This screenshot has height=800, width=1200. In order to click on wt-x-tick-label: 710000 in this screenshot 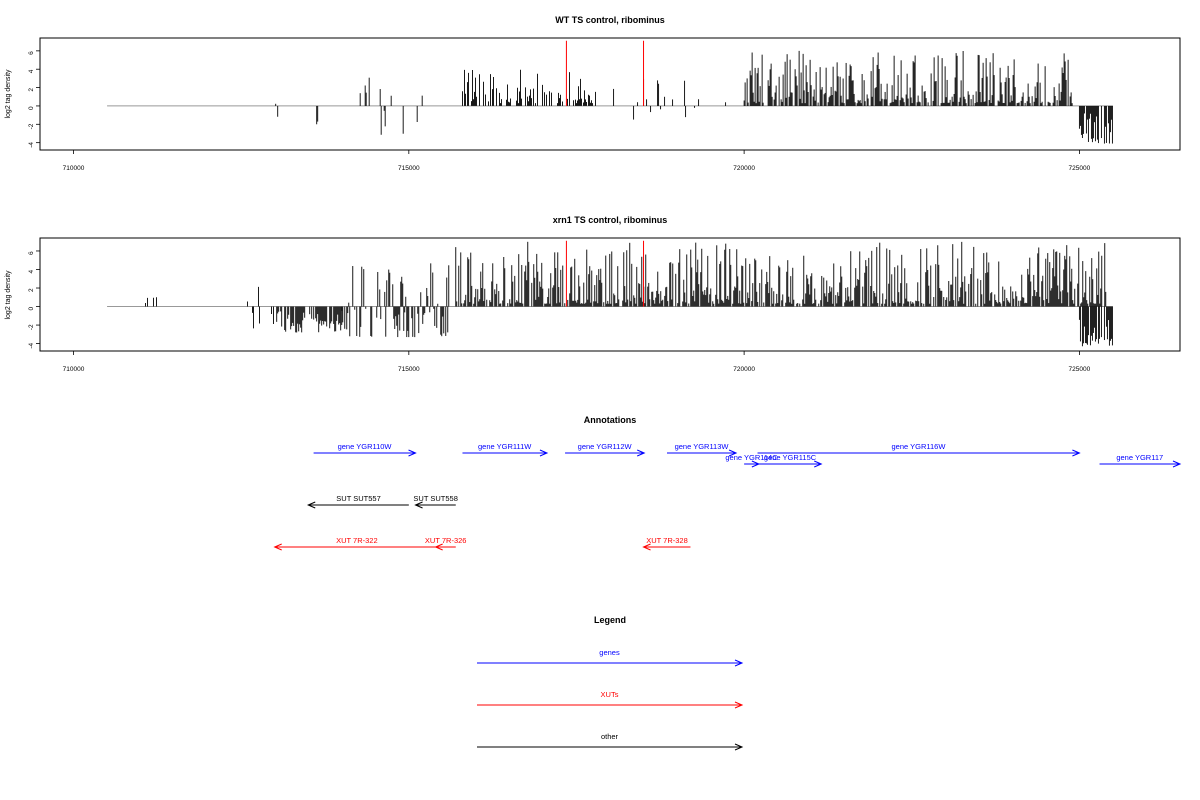, I will do `click(74, 168)`.